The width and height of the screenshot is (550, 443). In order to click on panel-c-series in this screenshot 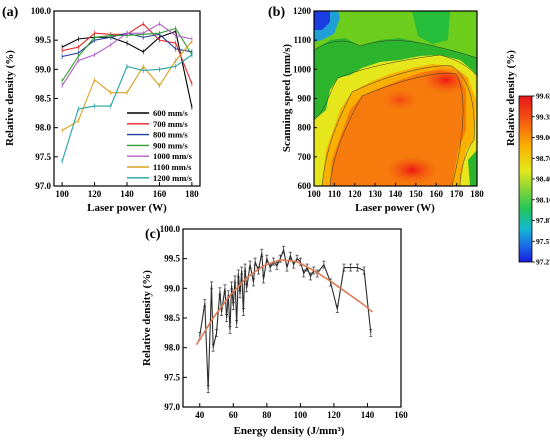, I will do `click(284, 319)`.